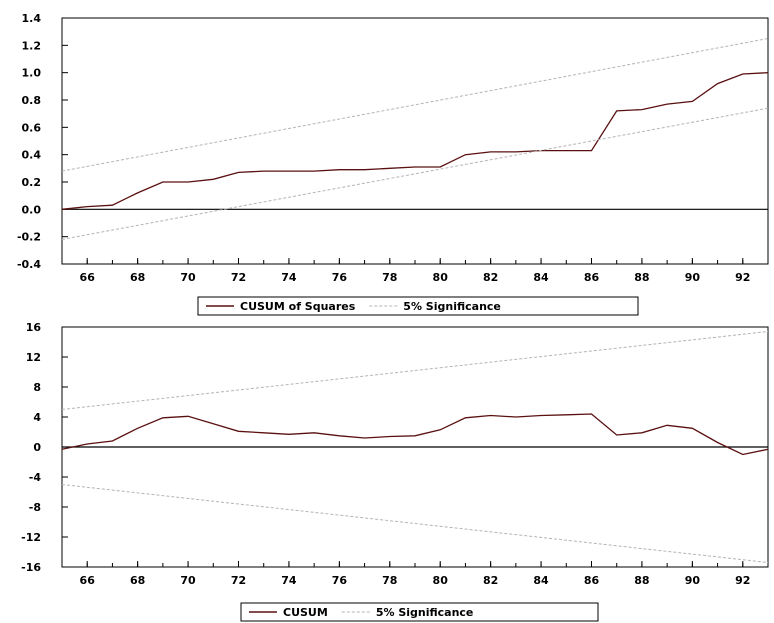 The image size is (774, 623). What do you see at coordinates (37, 417) in the screenshot?
I see `y-tick-label: 4` at bounding box center [37, 417].